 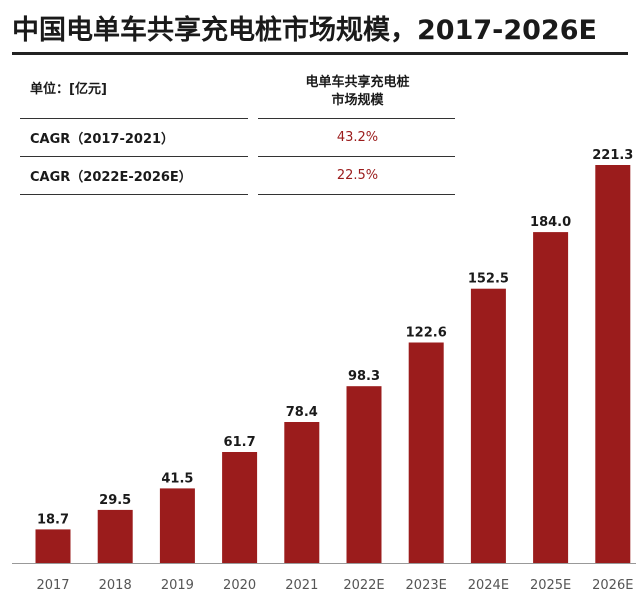 I want to click on bar-2018, so click(x=115, y=536).